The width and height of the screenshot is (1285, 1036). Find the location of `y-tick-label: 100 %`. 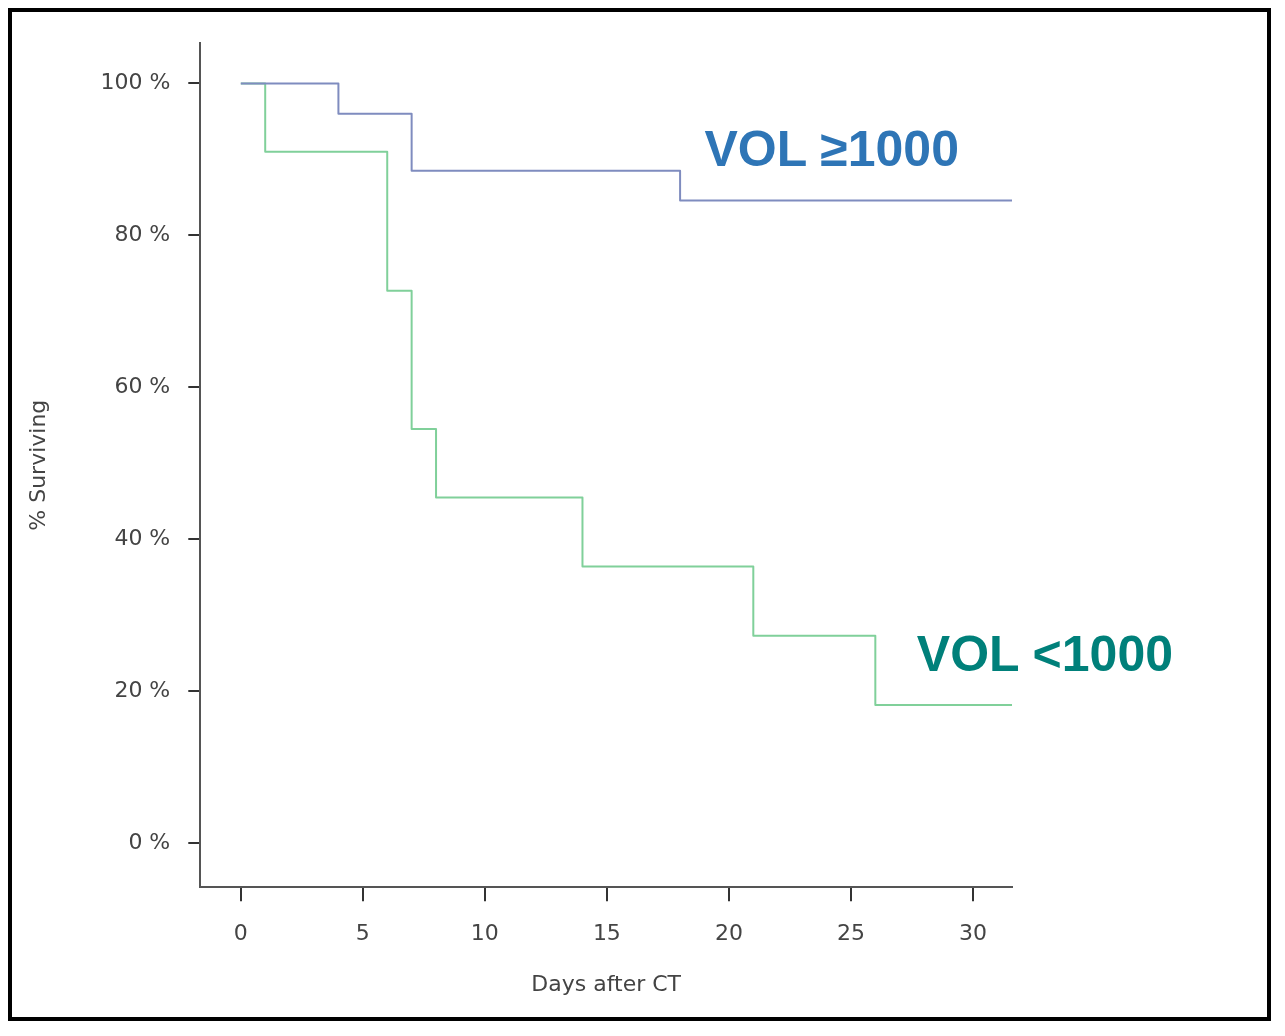

y-tick-label: 100 % is located at coordinates (135, 82).